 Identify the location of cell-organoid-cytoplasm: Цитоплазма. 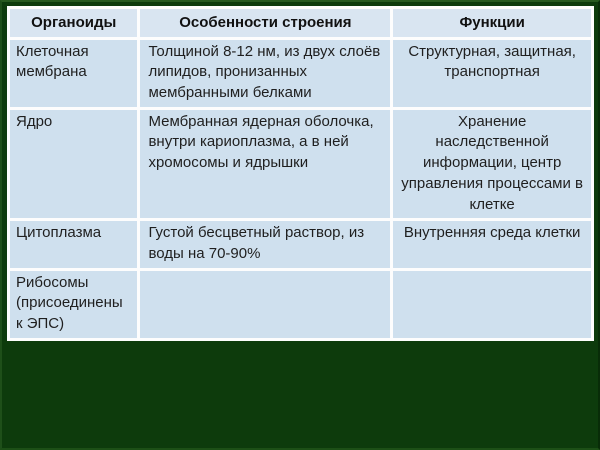
(74, 244).